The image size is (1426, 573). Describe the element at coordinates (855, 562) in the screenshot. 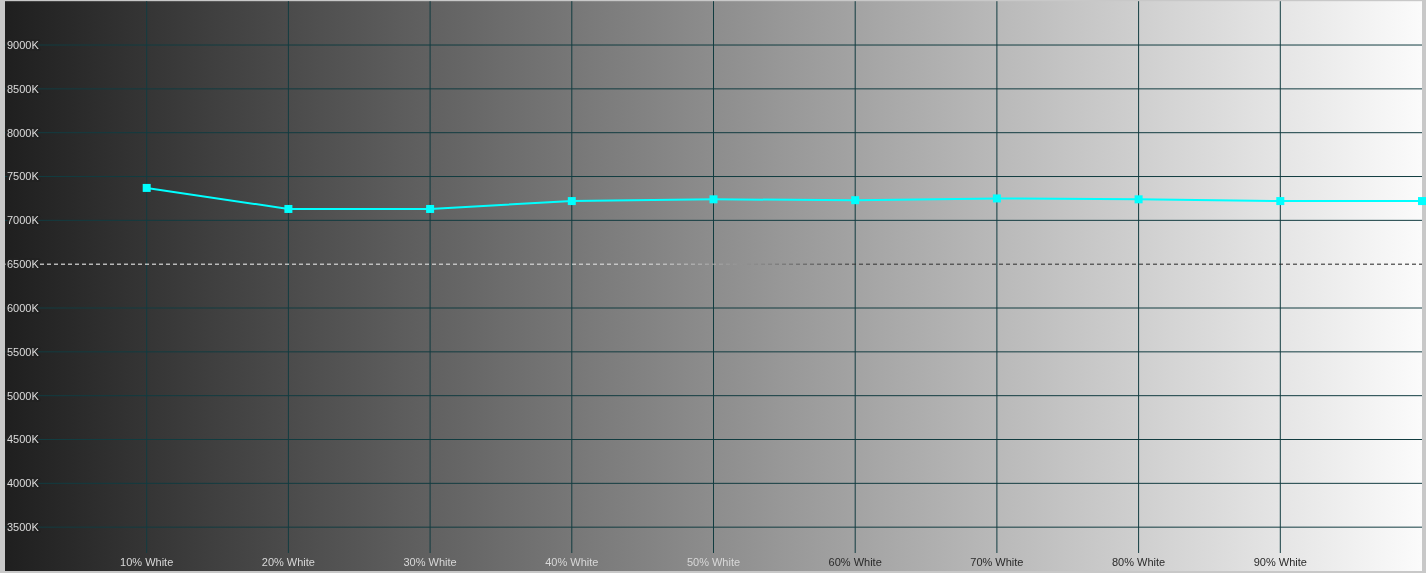

I see `x-tick-label: 60% White` at that location.